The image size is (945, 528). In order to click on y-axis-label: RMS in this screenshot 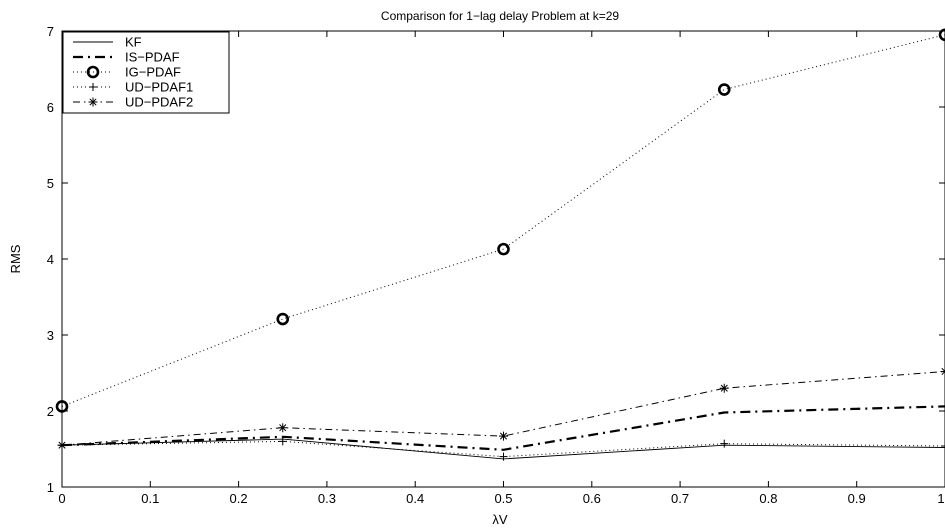, I will do `click(15, 258)`.